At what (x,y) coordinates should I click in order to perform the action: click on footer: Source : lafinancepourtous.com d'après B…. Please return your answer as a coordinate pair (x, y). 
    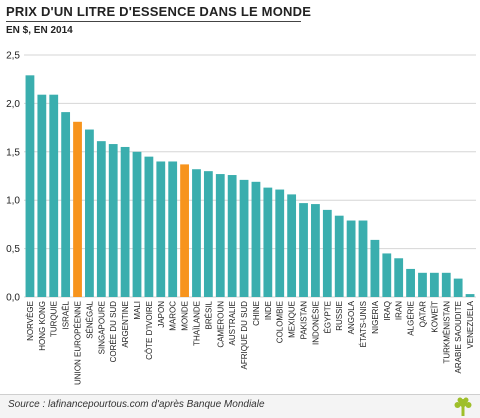
    Looking at the image, I should click on (240, 406).